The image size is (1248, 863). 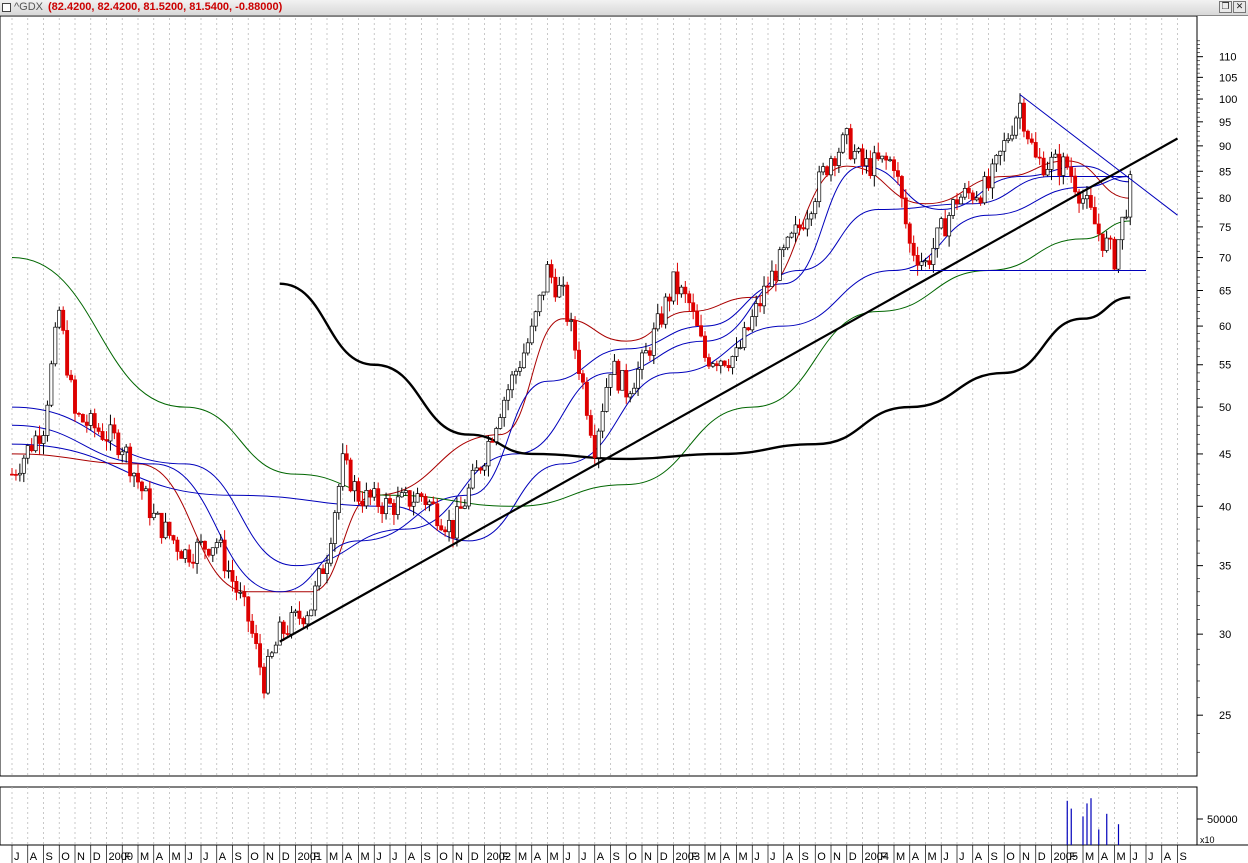 I want to click on y-tick-label: 50, so click(x=1225, y=408).